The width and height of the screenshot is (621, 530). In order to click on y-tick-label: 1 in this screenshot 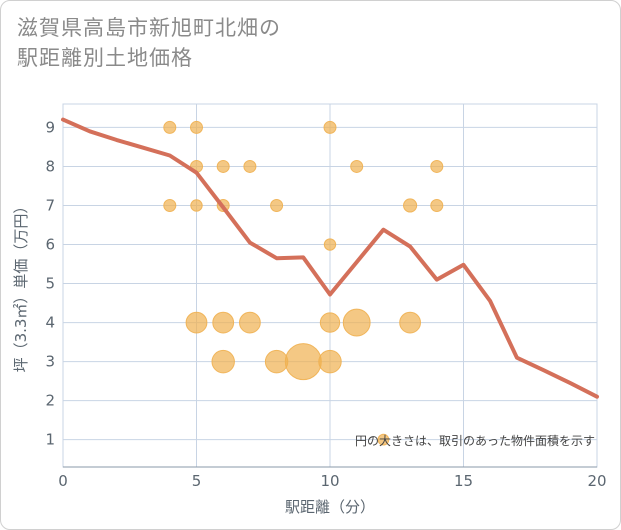, I will do `click(50, 440)`.